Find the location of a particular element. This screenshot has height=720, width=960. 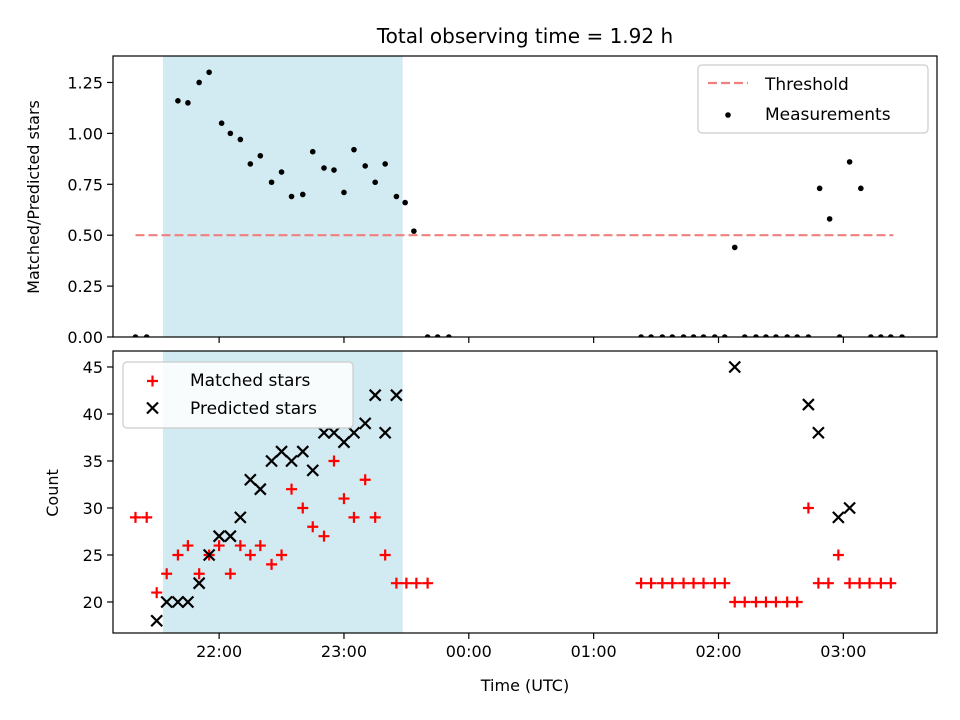

legend-threshold-label: Threshold is located at coordinates (806, 85).